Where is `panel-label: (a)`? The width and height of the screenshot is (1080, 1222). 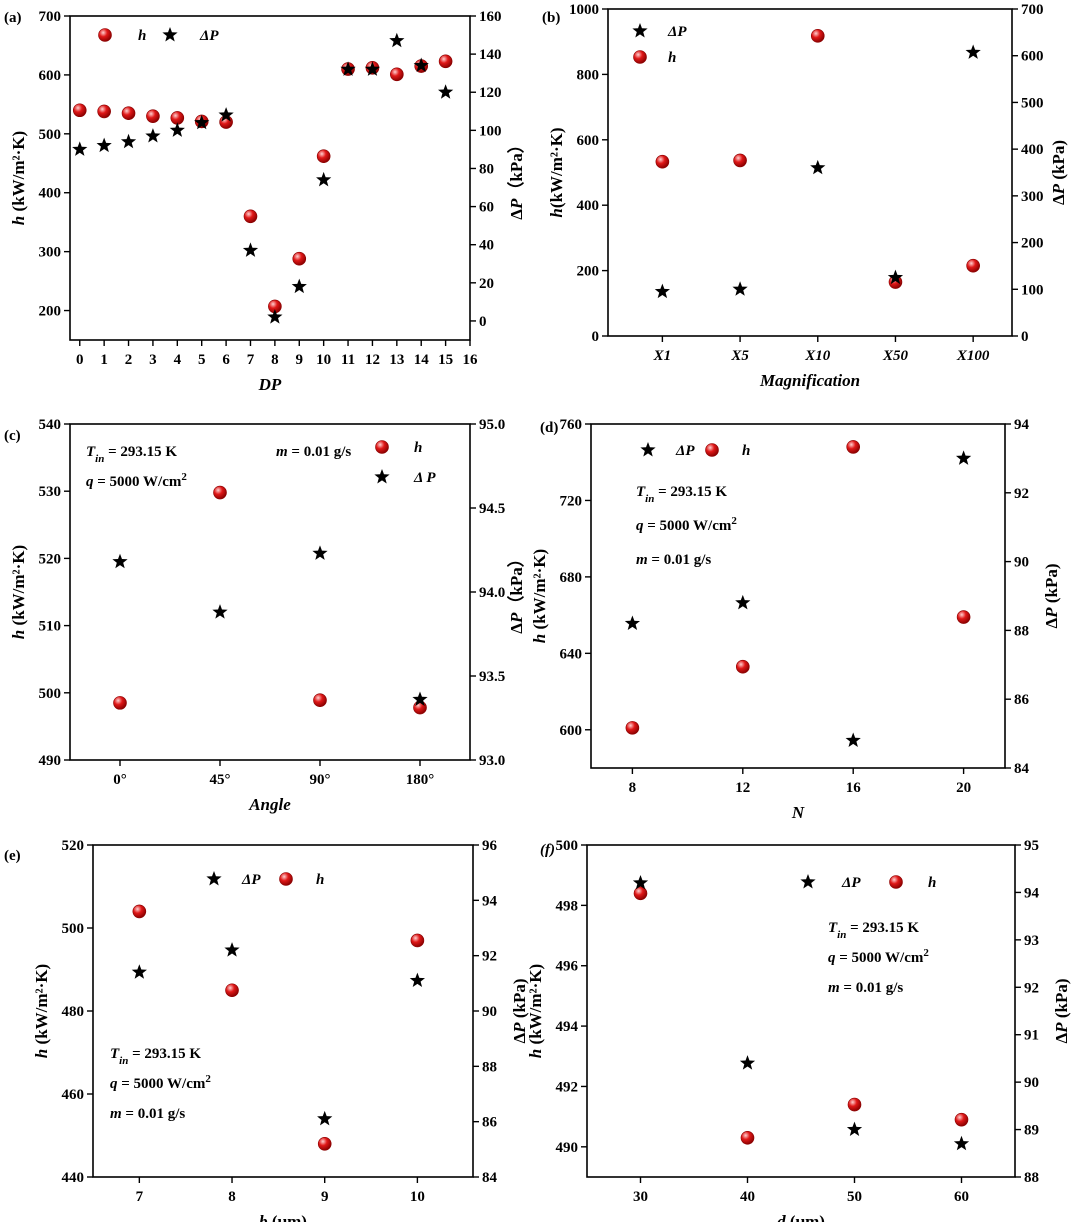 panel-label: (a) is located at coordinates (13, 18).